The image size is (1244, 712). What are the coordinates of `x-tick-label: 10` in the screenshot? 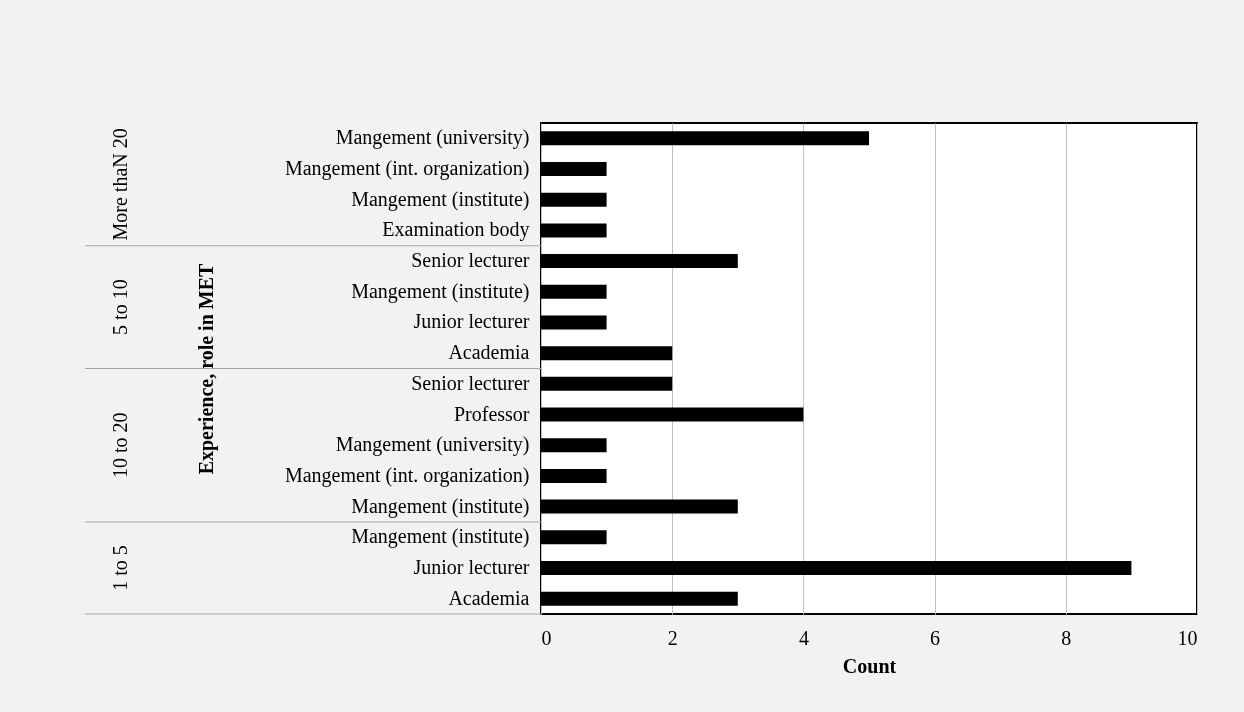 It's located at (1187, 637).